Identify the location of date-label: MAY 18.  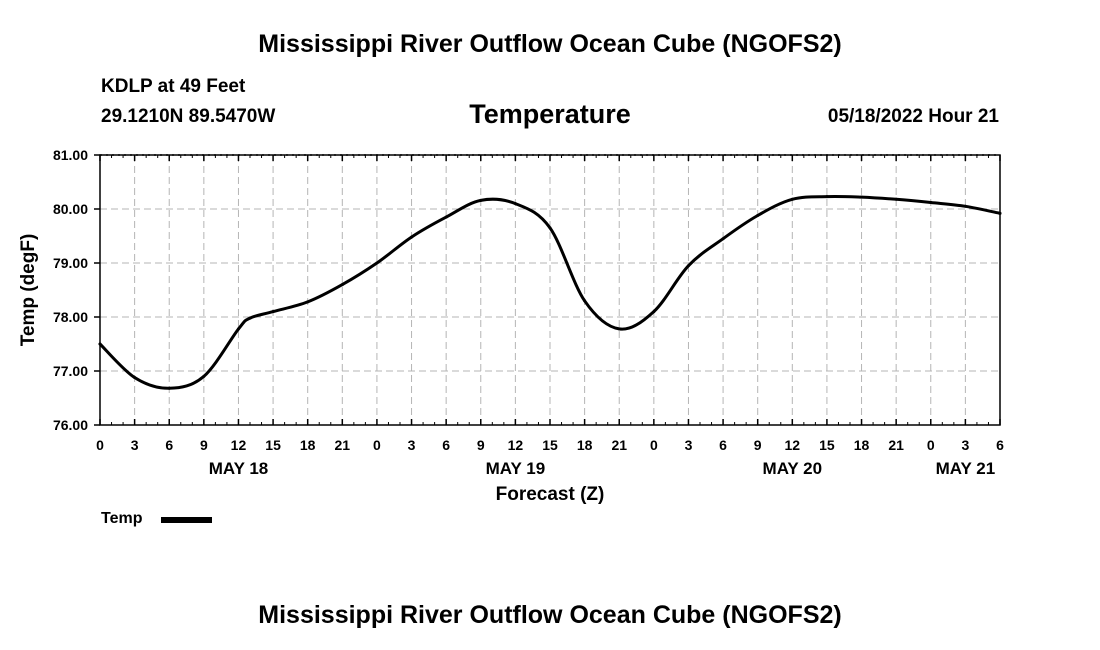
(239, 468).